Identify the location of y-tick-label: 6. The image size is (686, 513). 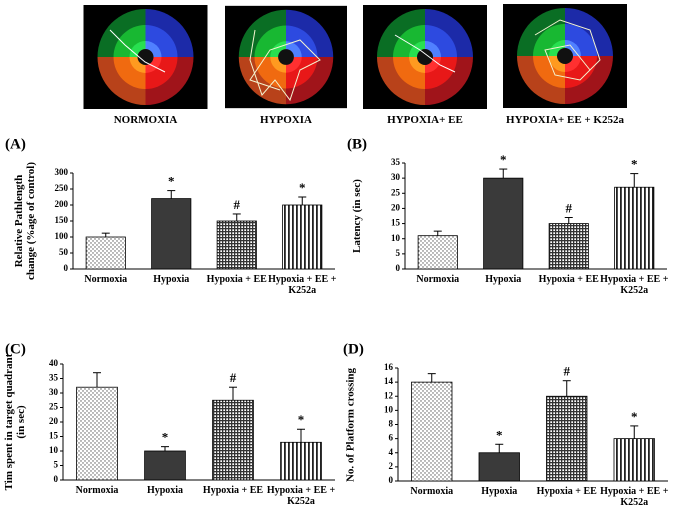
(391, 438).